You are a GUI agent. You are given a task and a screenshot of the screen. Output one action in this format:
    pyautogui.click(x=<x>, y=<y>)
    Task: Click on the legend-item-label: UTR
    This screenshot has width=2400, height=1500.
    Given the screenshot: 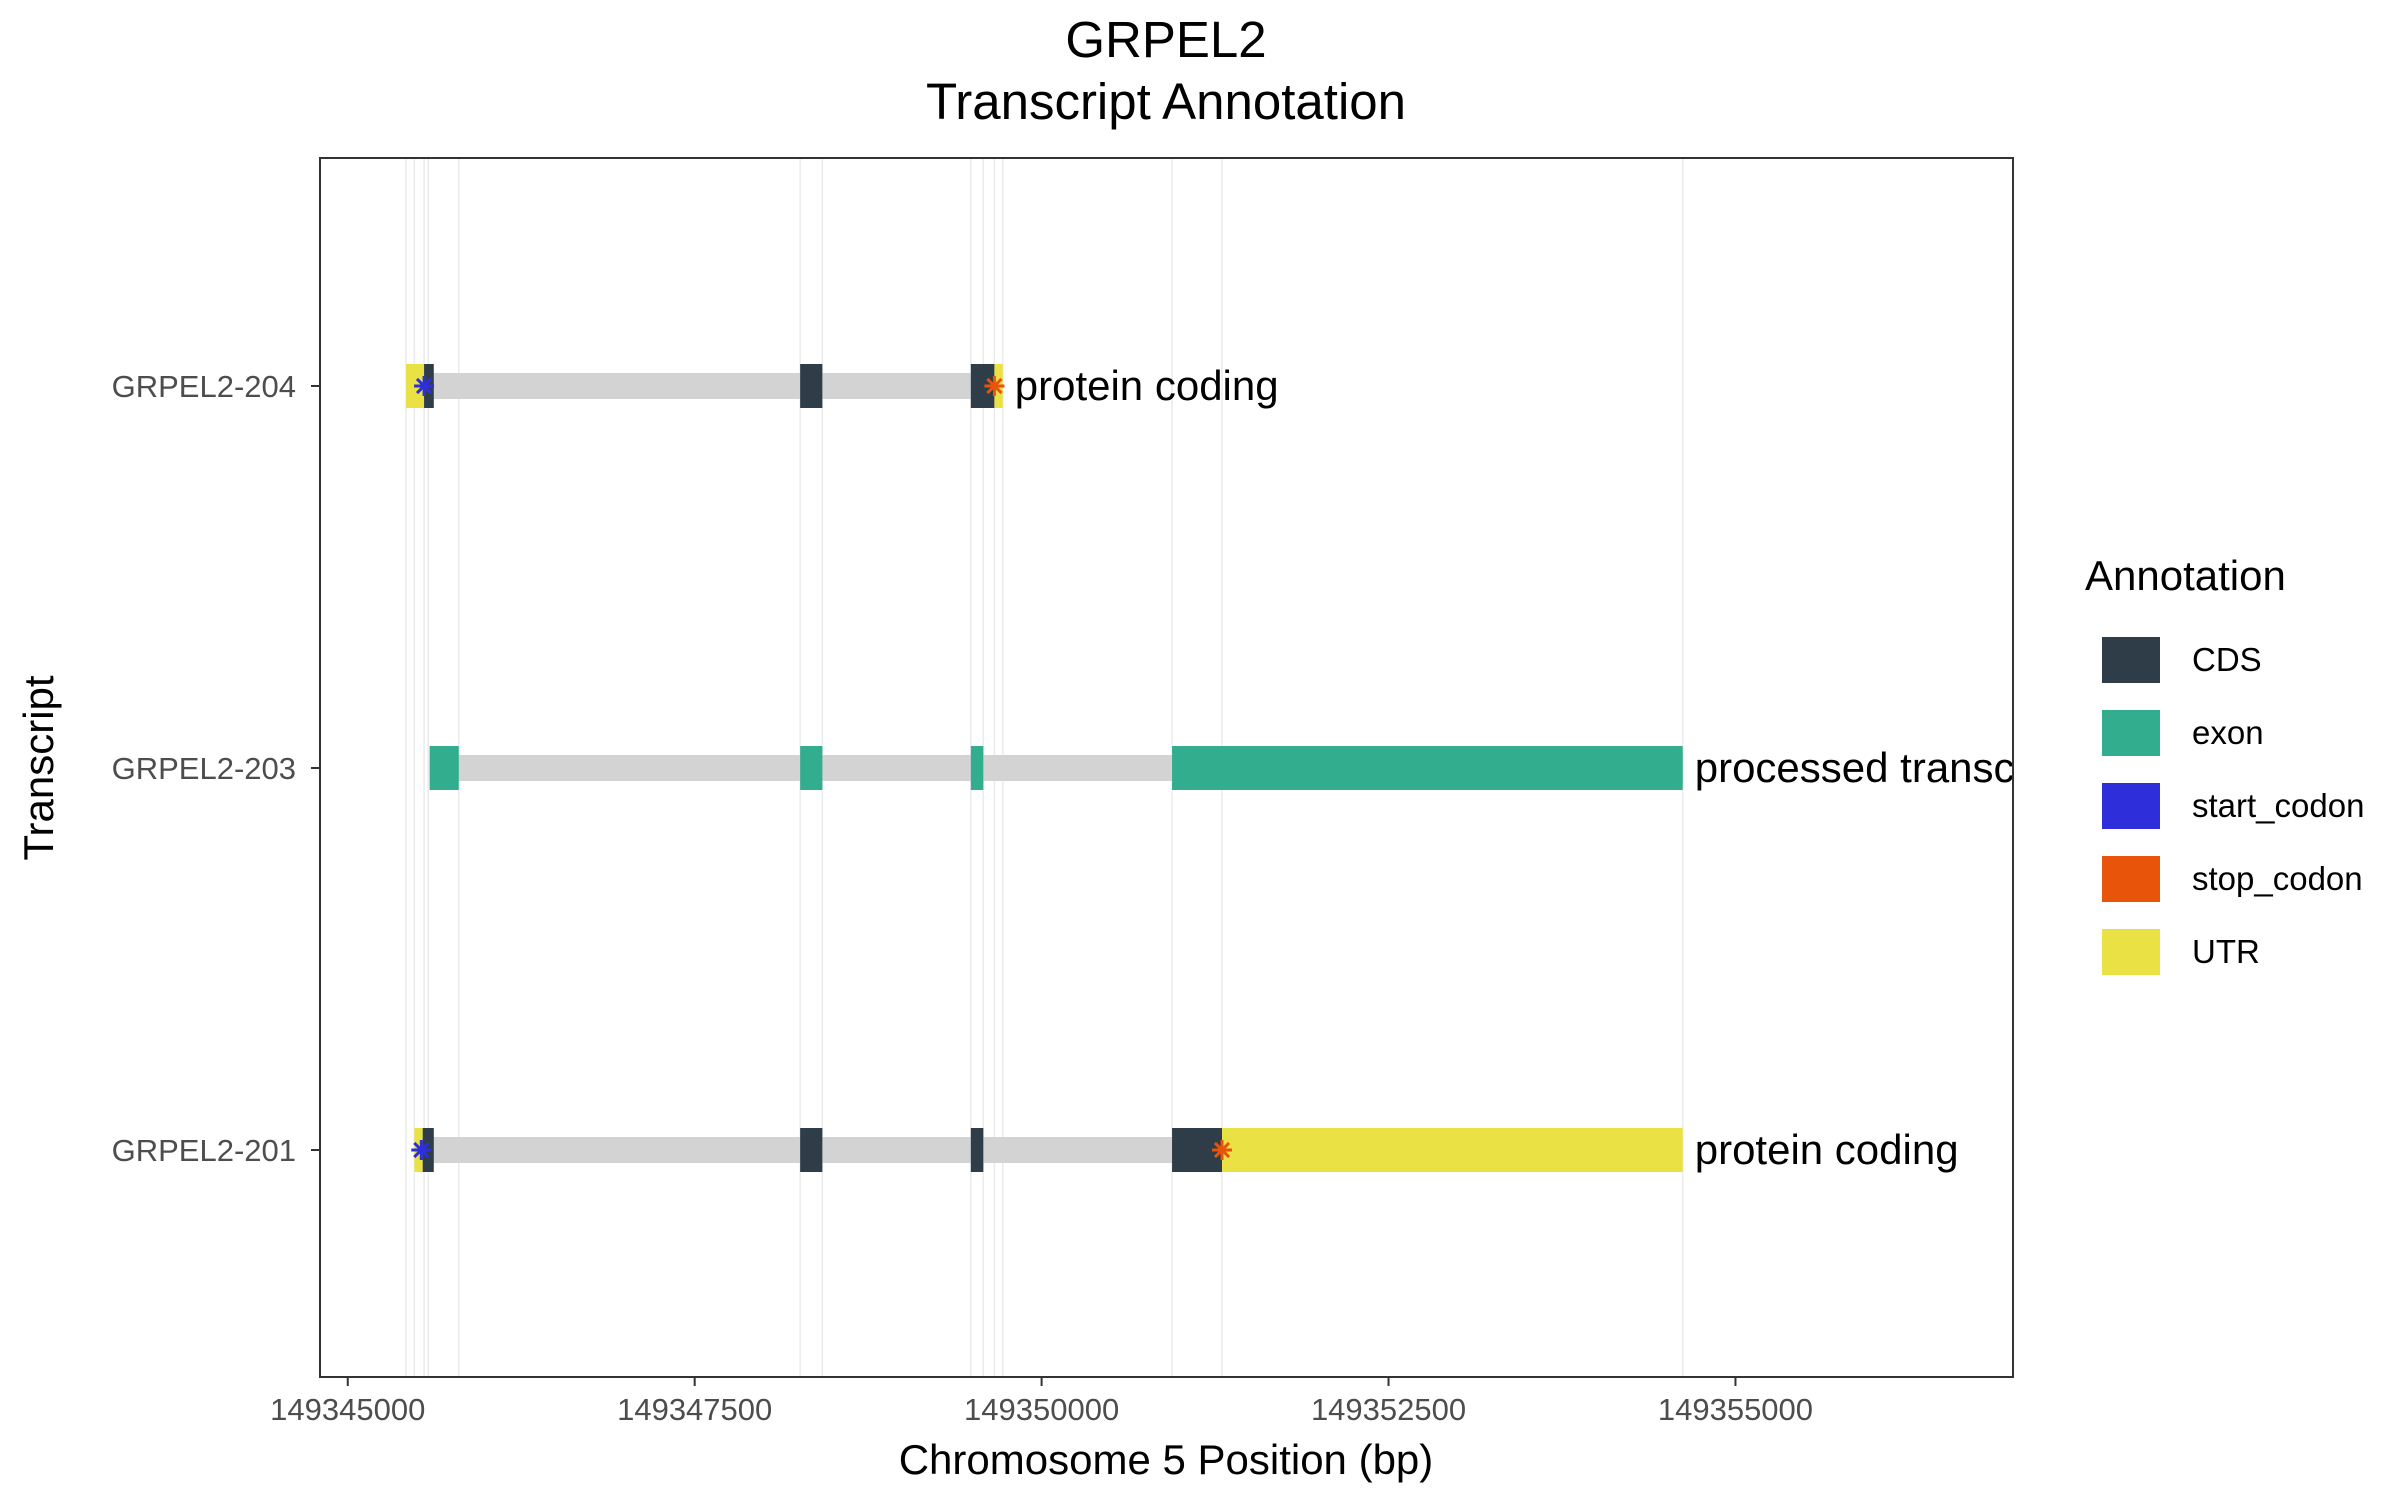 What is the action you would take?
    pyautogui.click(x=2226, y=951)
    